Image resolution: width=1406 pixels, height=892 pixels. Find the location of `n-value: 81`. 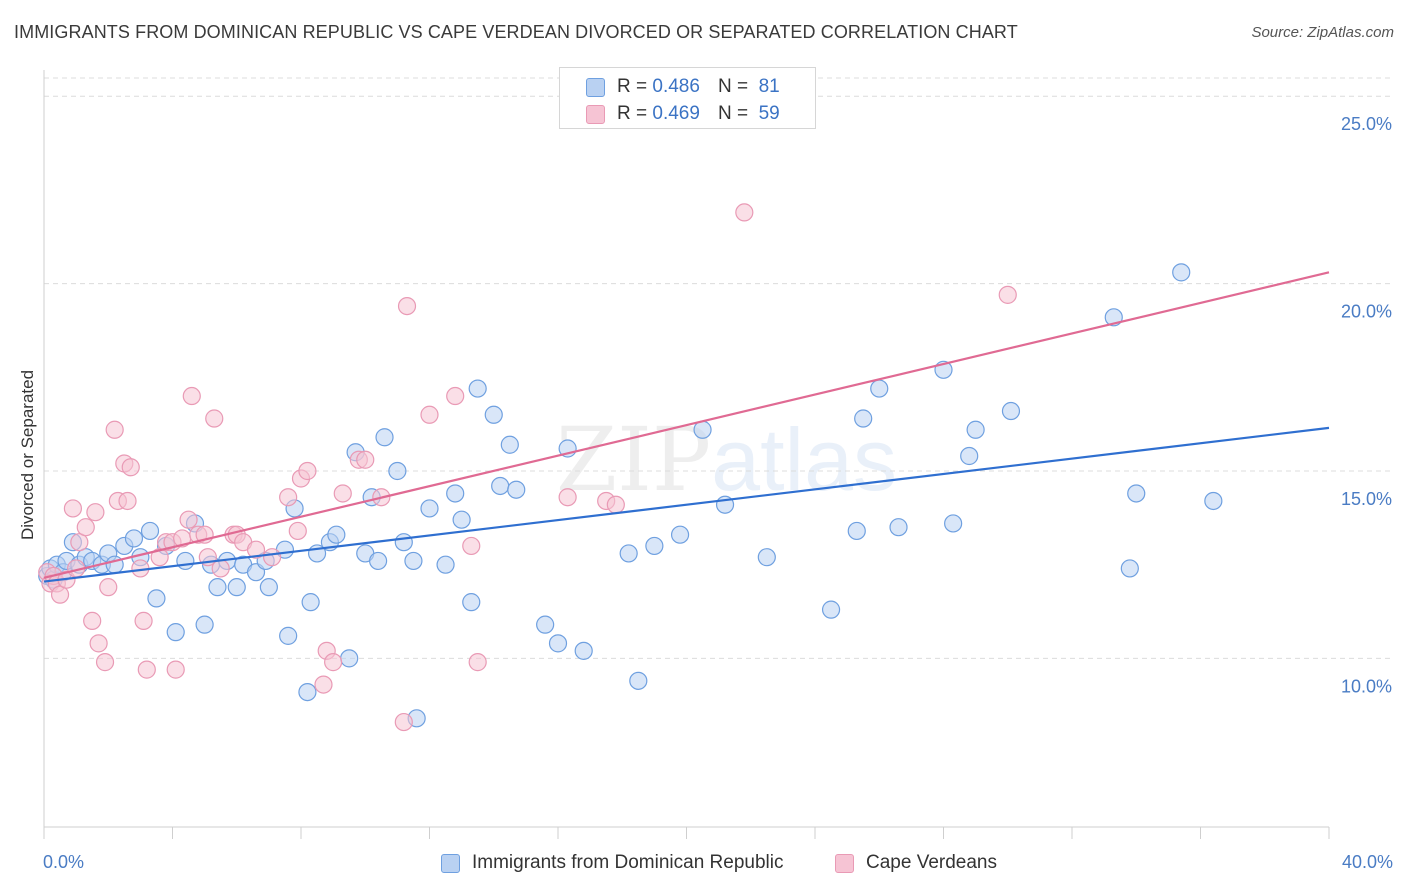

n-value: 81 is located at coordinates (769, 86).